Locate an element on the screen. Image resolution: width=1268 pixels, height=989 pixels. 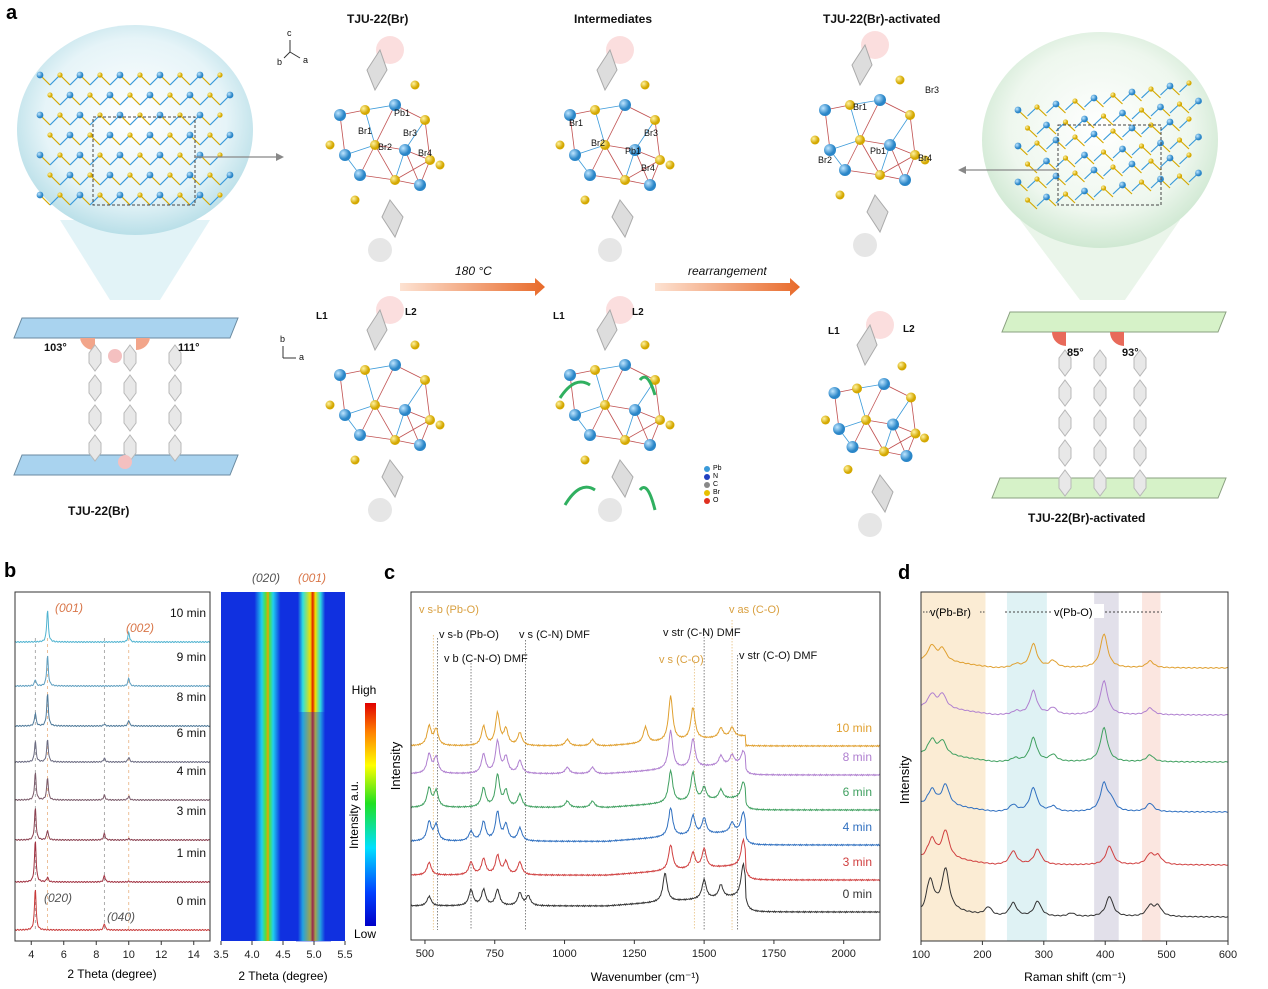
heatmap-image is located at coordinates (283, 766).